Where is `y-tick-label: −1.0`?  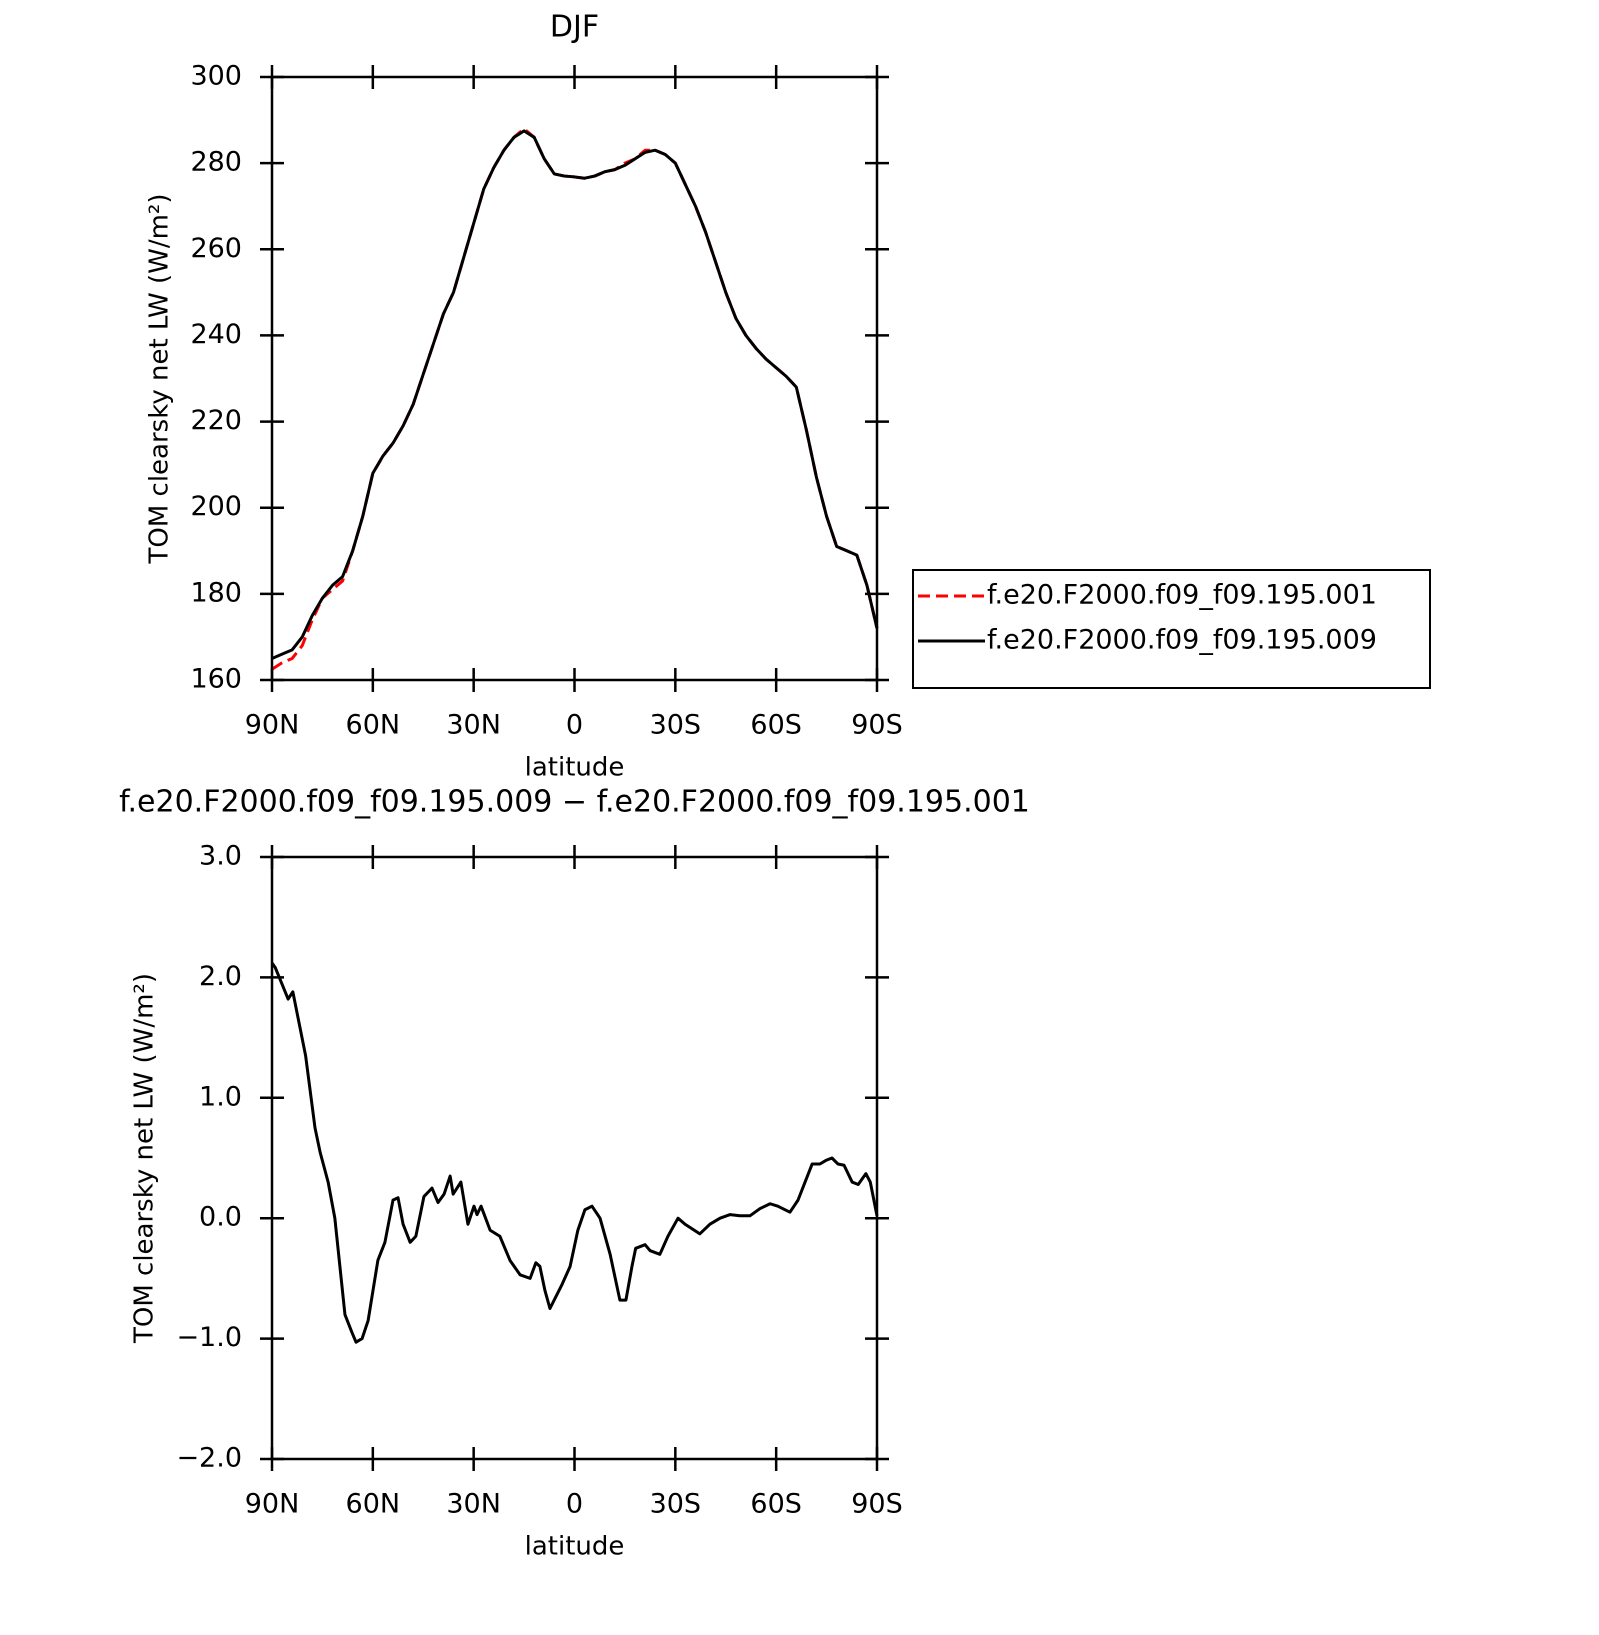 y-tick-label: −1.0 is located at coordinates (209, 1337).